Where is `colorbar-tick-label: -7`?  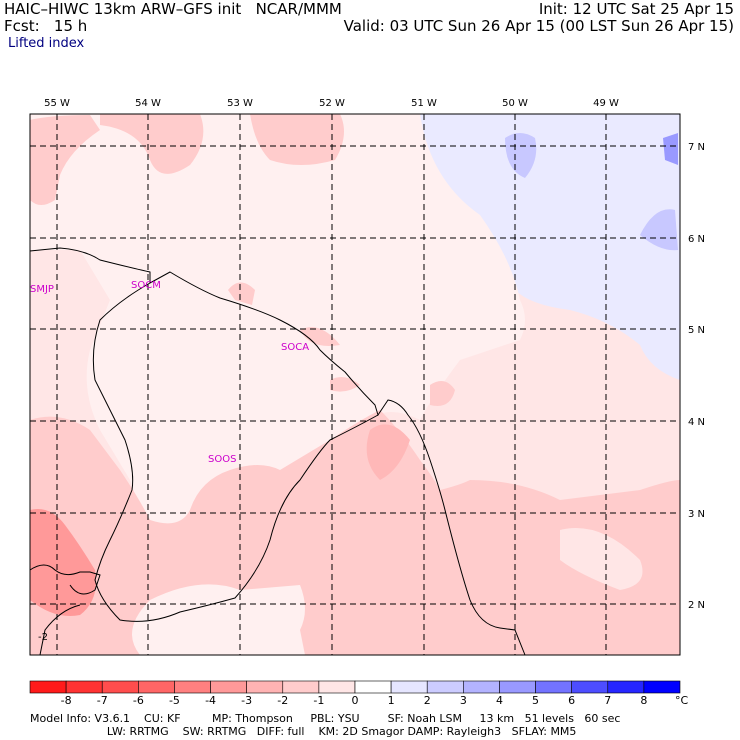
colorbar-tick-label: -7 is located at coordinates (102, 700).